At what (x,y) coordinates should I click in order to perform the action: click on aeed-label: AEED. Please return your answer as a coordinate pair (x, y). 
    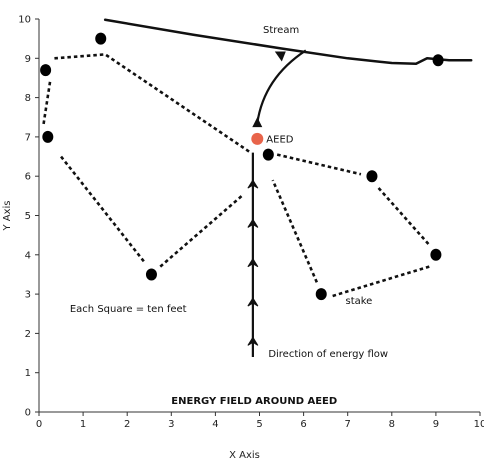
    Looking at the image, I should click on (279, 139).